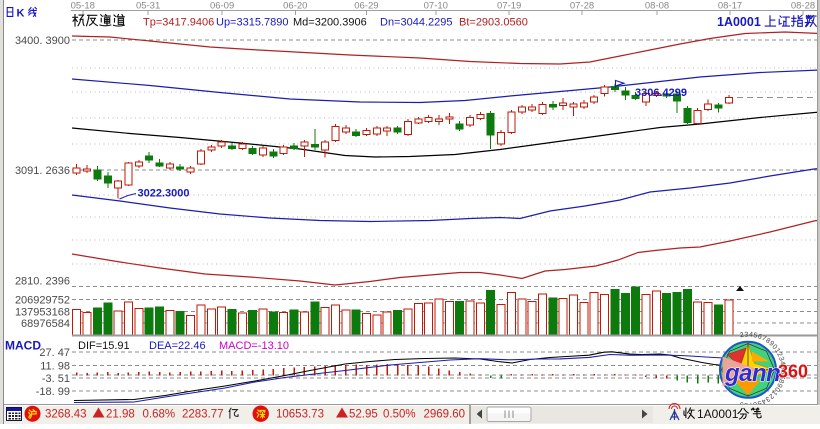 Image resolution: width=820 pixels, height=429 pixels. Describe the element at coordinates (366, 6) in the screenshot. I see `svg-text: 06-29` at that location.